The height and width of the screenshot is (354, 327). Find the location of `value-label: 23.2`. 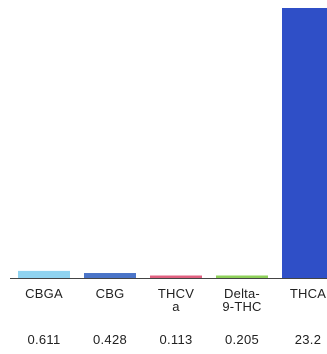

value-label: 23.2 is located at coordinates (308, 339).